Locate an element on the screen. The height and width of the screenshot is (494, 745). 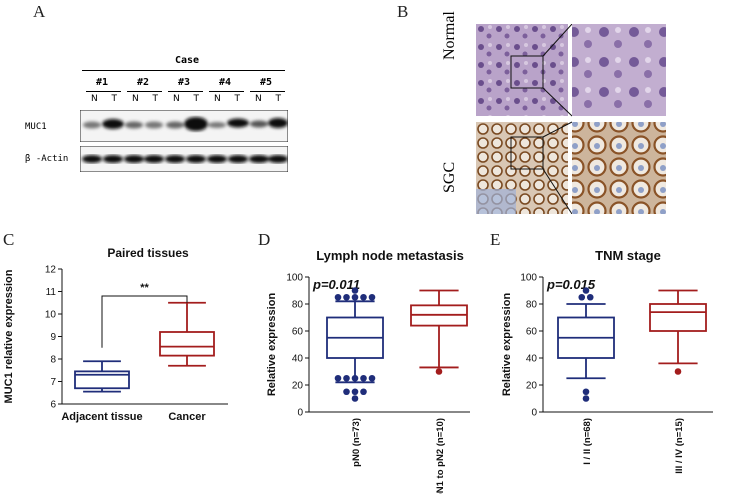
p-value-label: p=0.015 is located at coordinates (571, 284).